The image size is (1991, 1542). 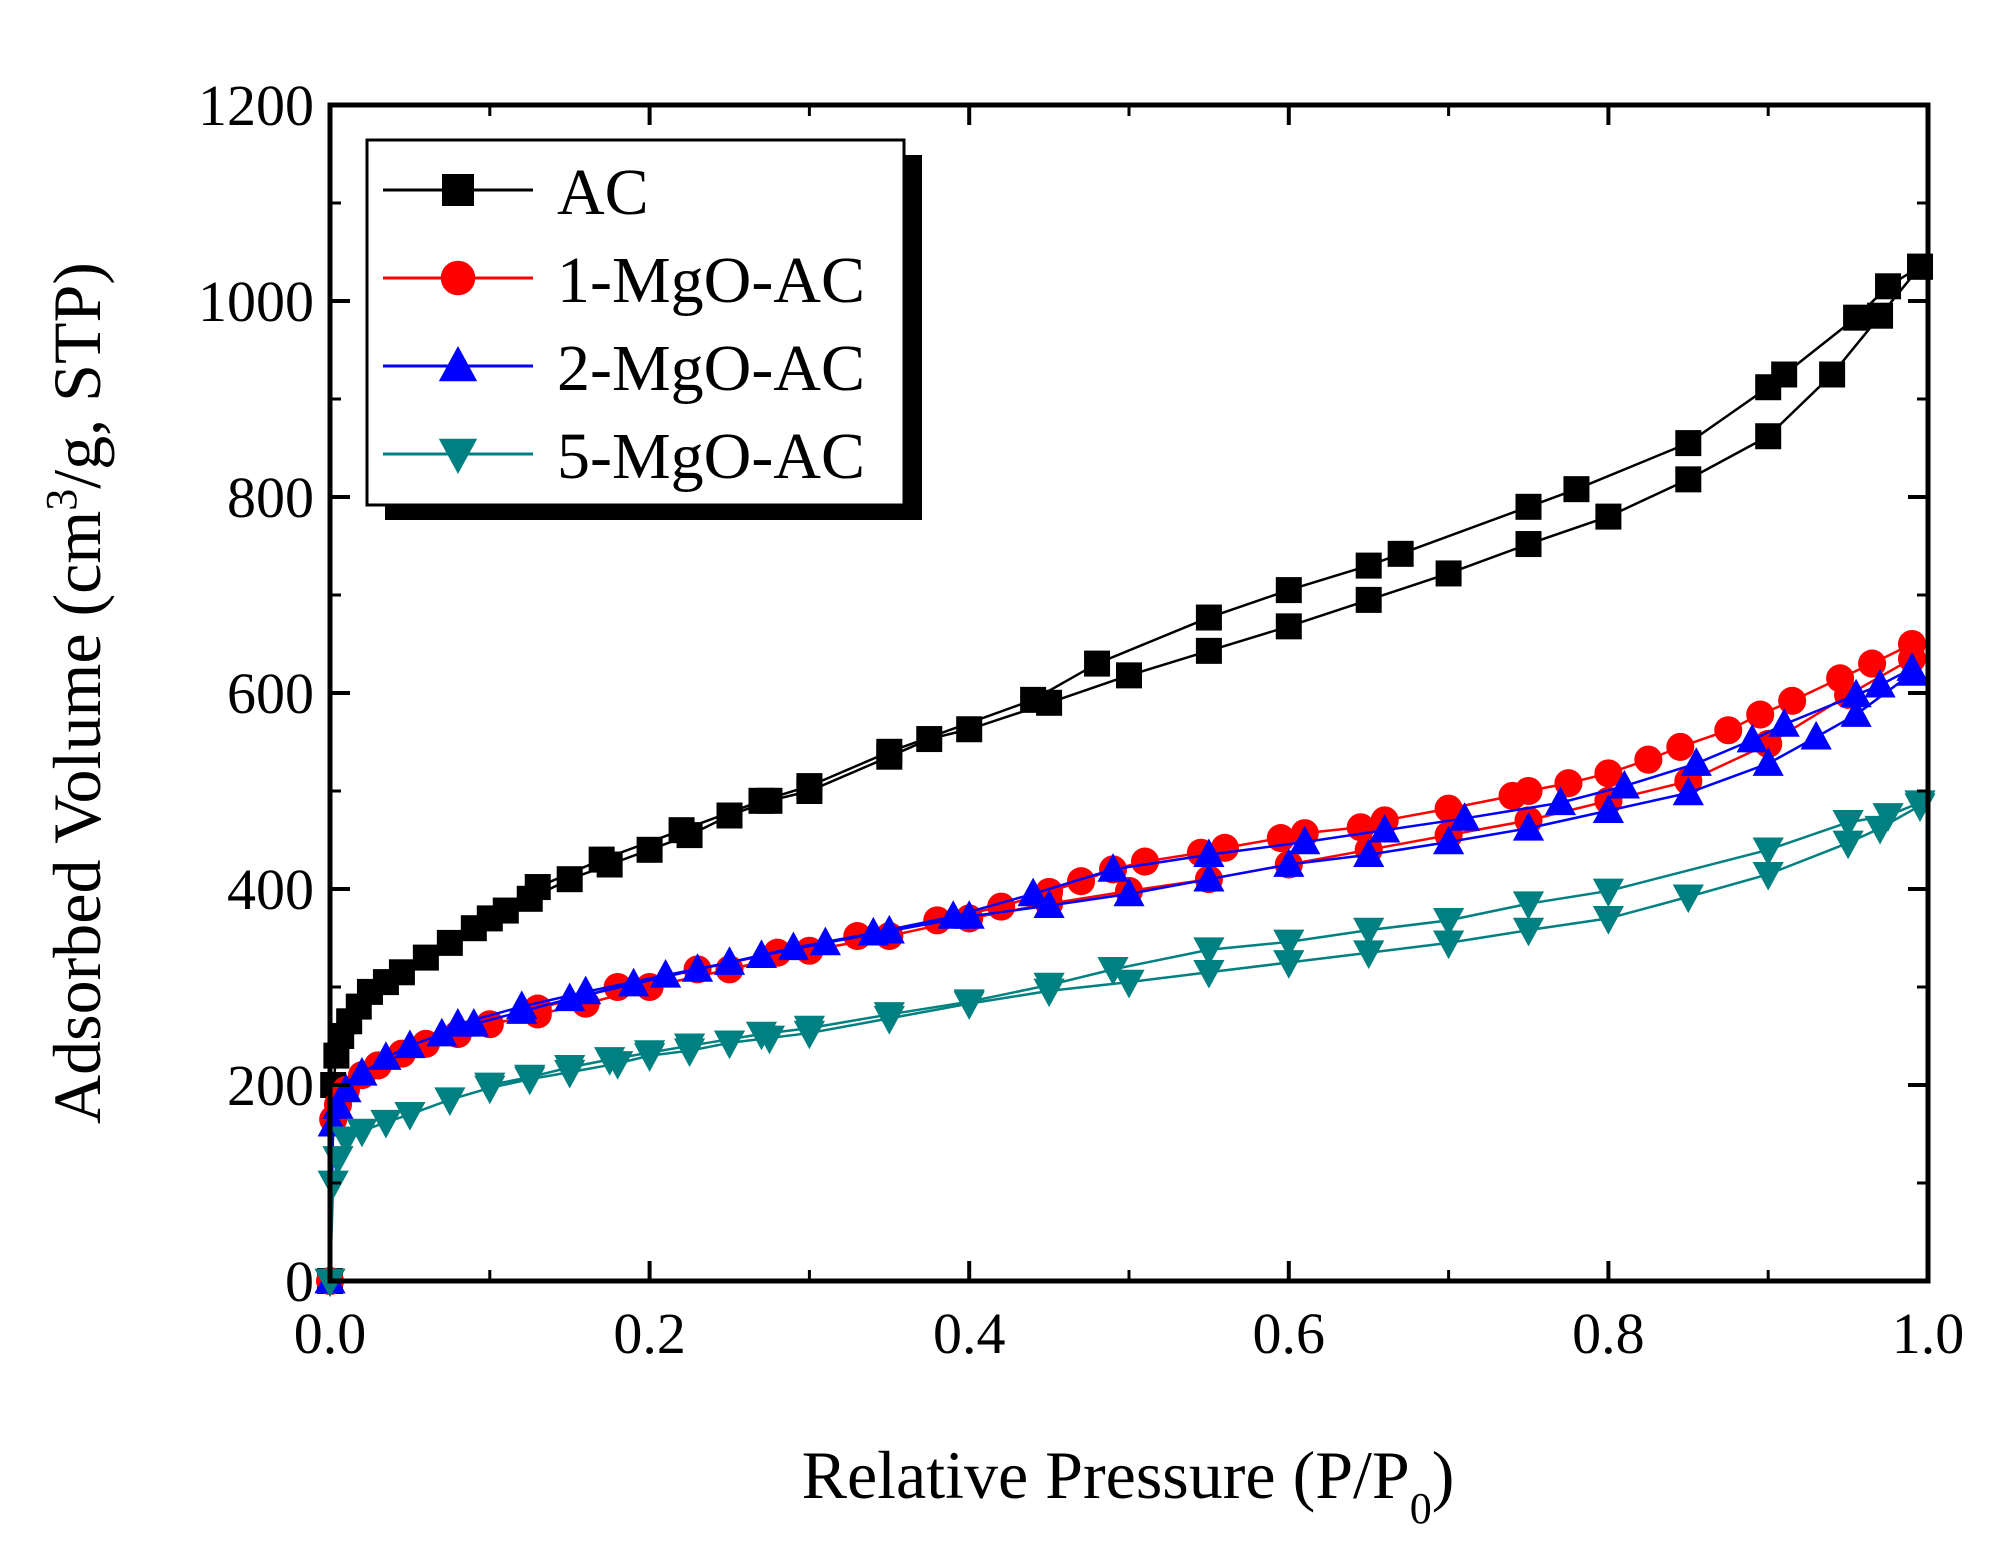 What do you see at coordinates (270, 889) in the screenshot?
I see `y-tick-label: 400` at bounding box center [270, 889].